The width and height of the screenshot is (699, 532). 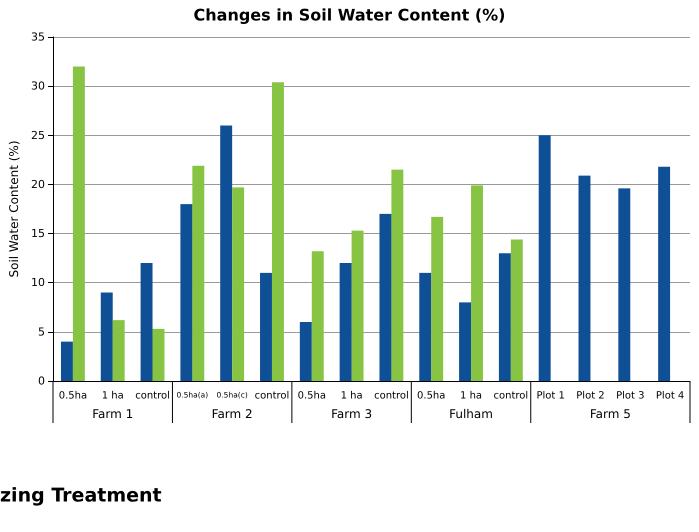 What do you see at coordinates (670, 396) in the screenshot?
I see `x-tick-label: Plot 4` at bounding box center [670, 396].